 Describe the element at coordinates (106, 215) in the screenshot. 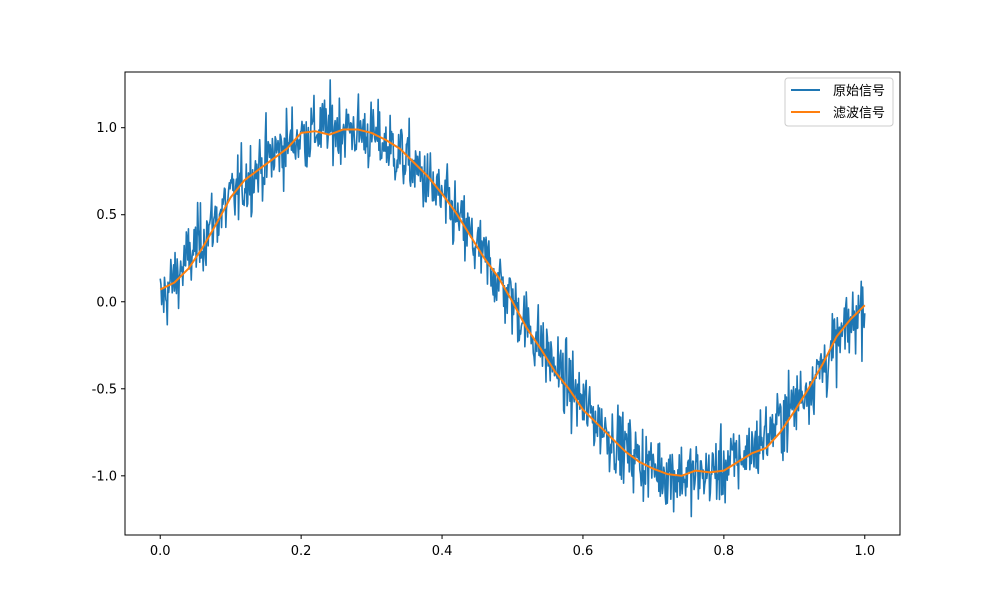

I see `y-tick-label: 0.5` at that location.